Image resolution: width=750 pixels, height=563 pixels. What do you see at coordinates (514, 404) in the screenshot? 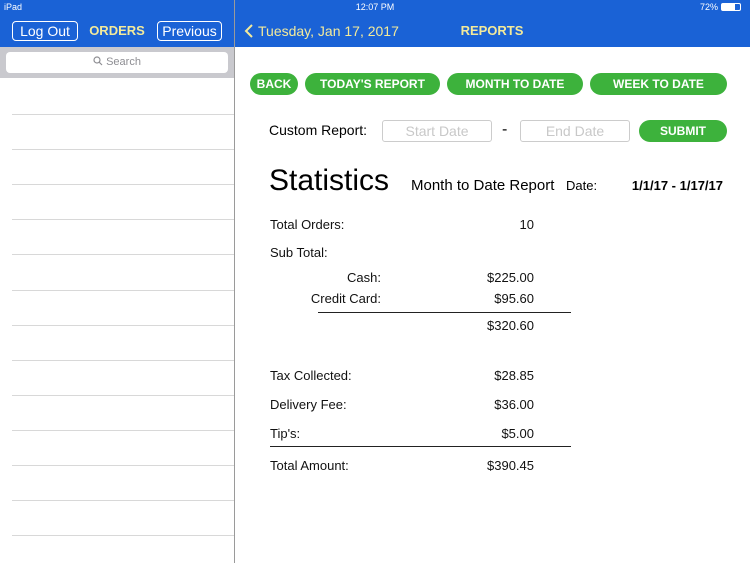
I see `row-value: $36.00` at bounding box center [514, 404].